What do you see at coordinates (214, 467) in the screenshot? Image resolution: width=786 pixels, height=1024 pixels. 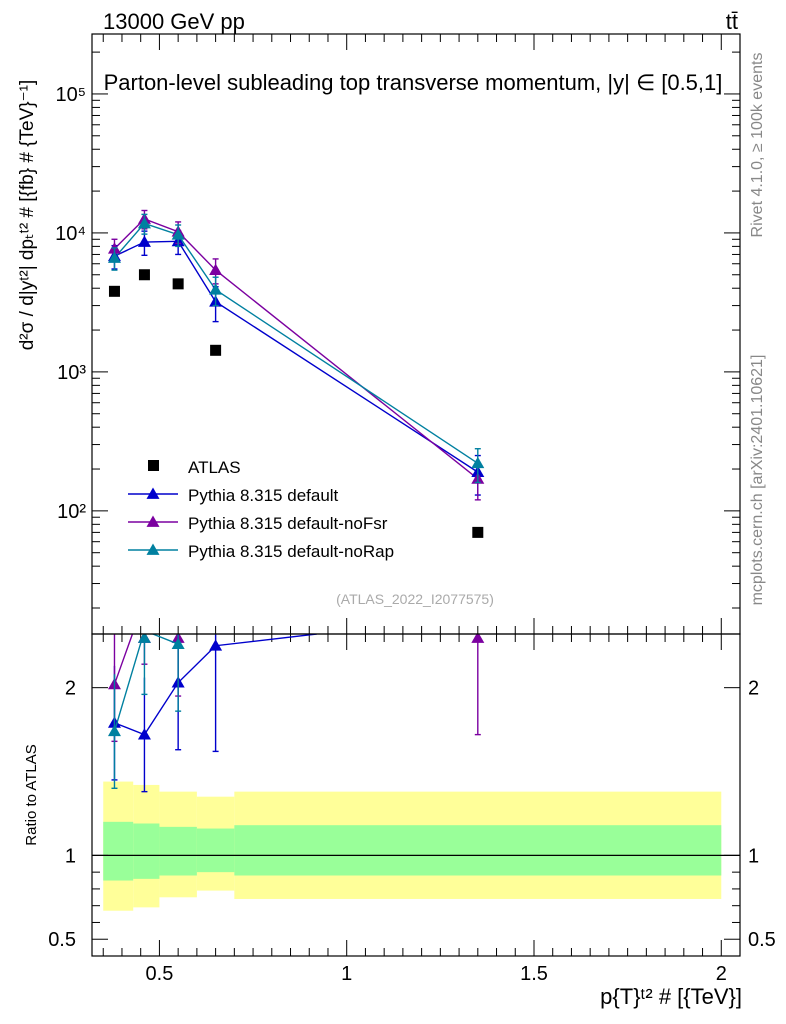 I see `legend-label: ATLAS` at bounding box center [214, 467].